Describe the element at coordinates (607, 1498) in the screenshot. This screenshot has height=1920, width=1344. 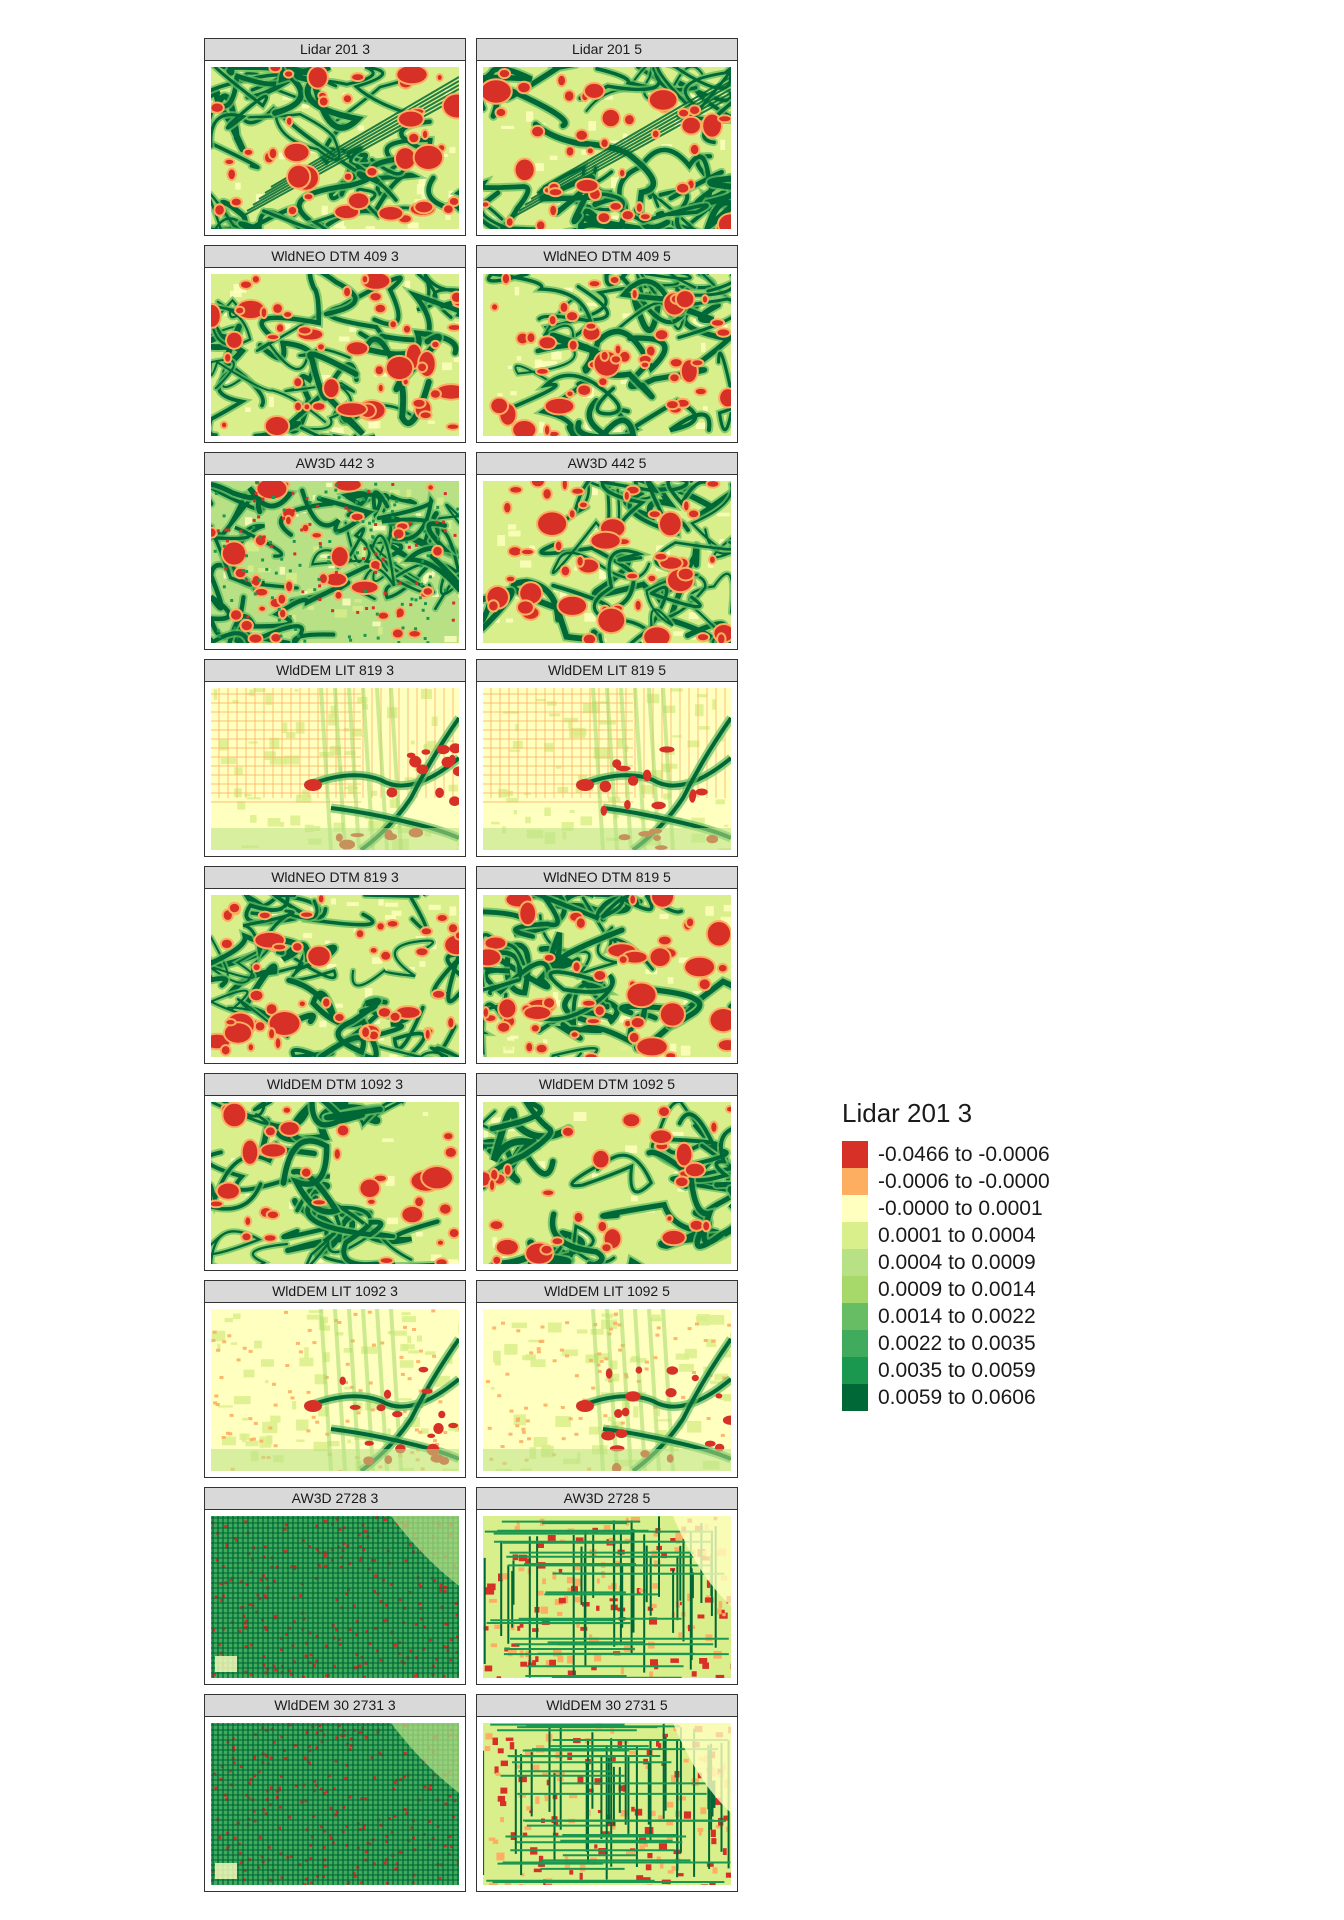
I see `panel-title: AW3D 2728 5` at that location.